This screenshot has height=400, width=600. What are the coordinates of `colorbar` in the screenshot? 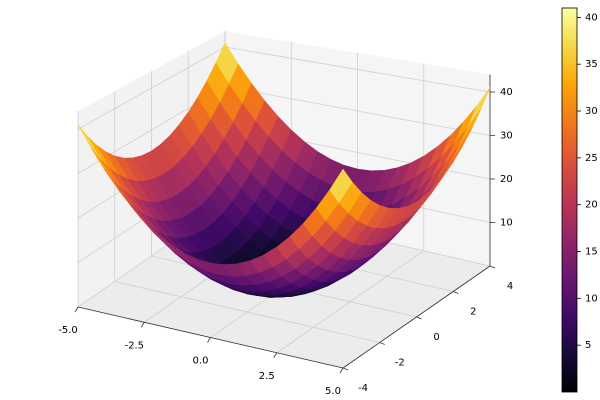 It's located at (569, 200).